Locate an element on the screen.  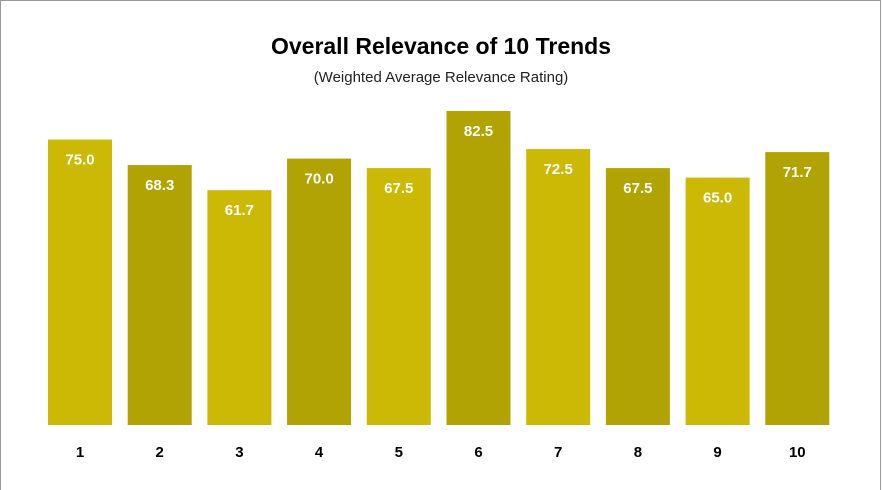
x-tick-label: 2 is located at coordinates (160, 452).